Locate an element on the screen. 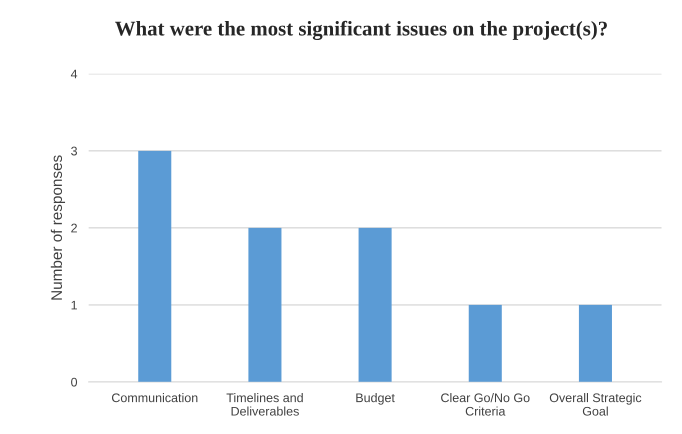 The image size is (682, 434). x-tick-label: Overall Strategic Goal is located at coordinates (596, 404).